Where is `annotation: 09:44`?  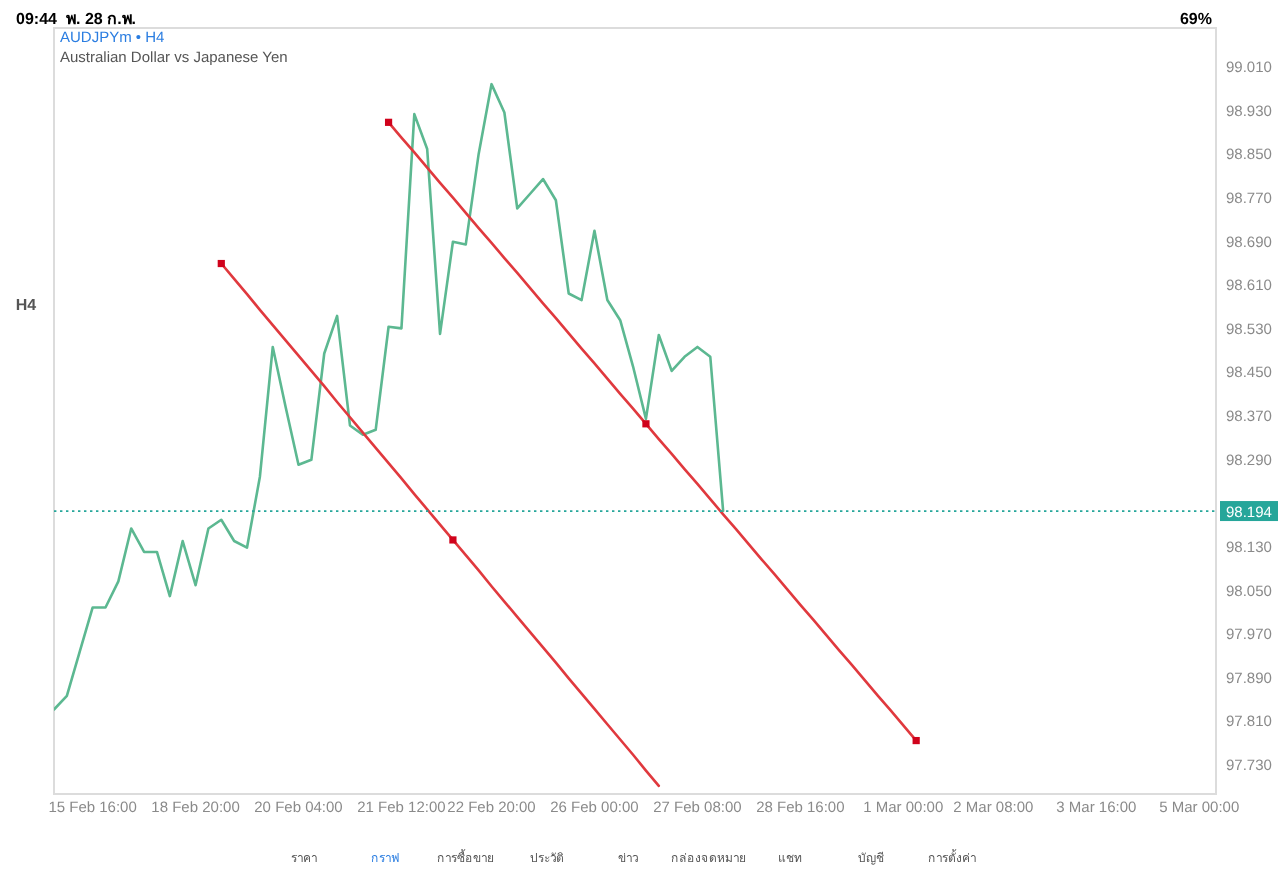
annotation: 09:44 is located at coordinates (37, 19).